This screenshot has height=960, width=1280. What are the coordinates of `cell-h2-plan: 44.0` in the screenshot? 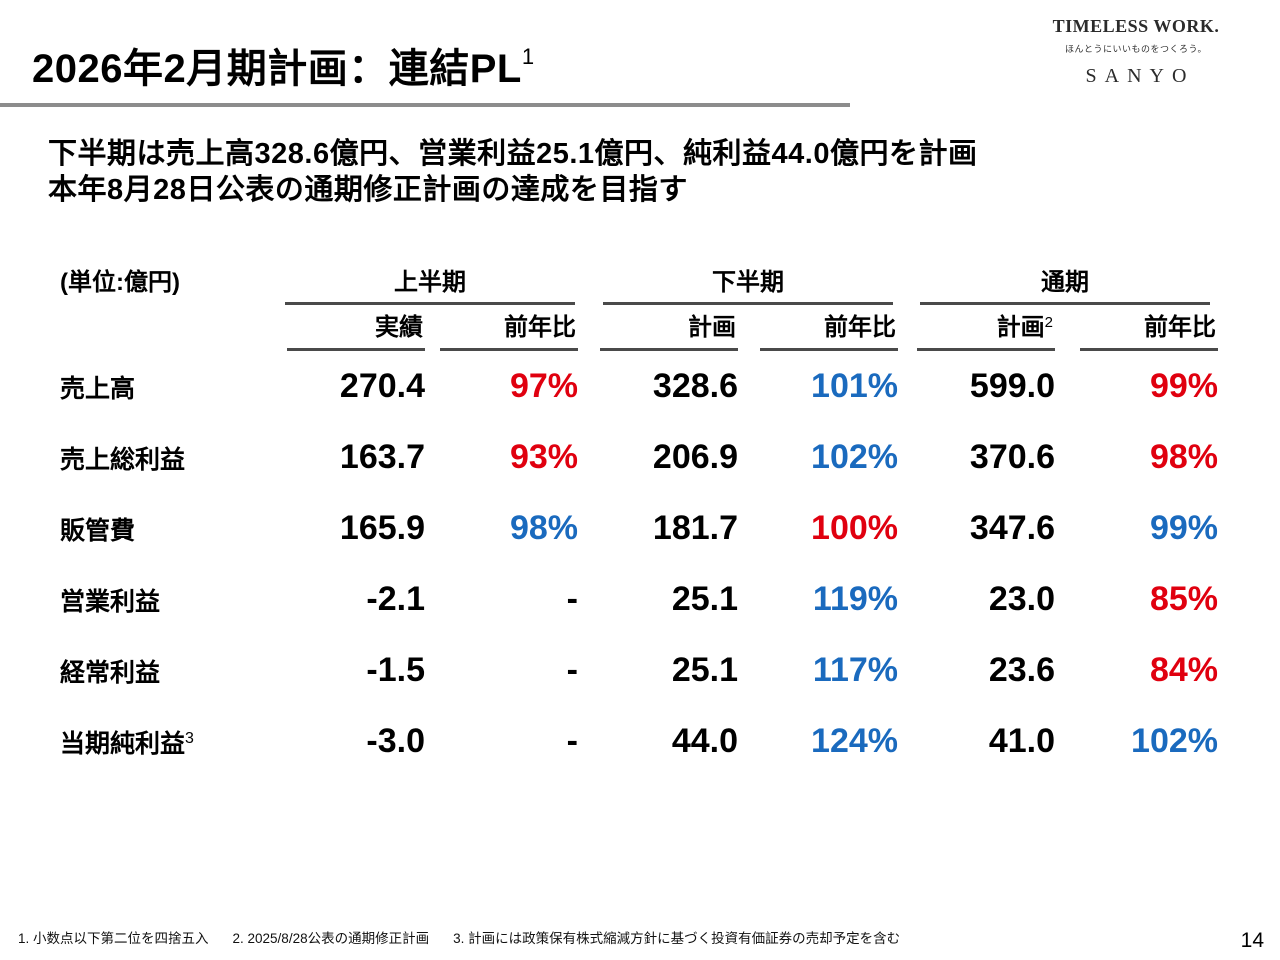 It's located at (704, 741).